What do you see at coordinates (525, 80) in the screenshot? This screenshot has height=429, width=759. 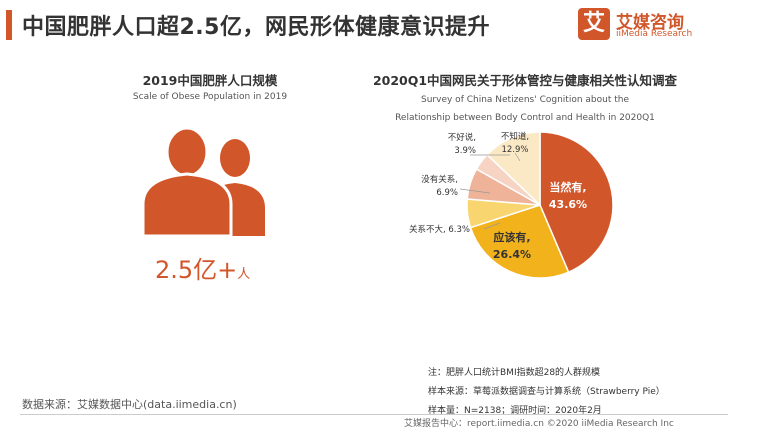 I see `chart-title: 2020Q1中国网民关于形体管控与健康相关性认知调查` at bounding box center [525, 80].